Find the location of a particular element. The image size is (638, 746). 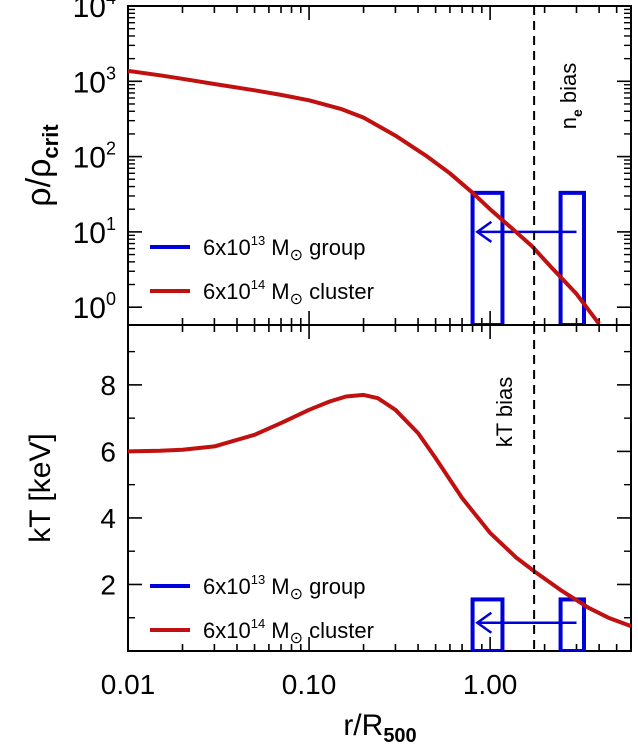

y-tick-label: 10⁰ is located at coordinates (94, 307).